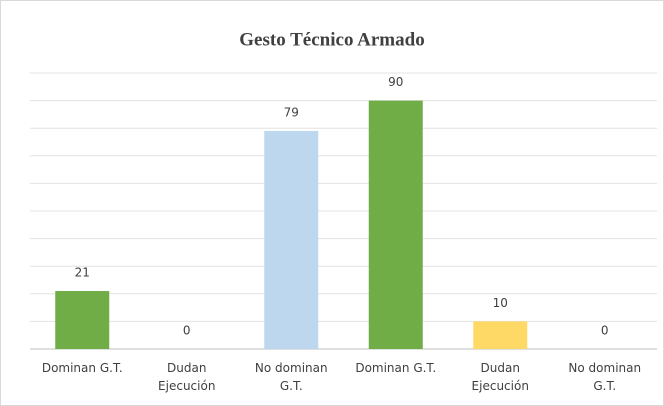  What do you see at coordinates (331, 39) in the screenshot?
I see `chart-title: Gesto Técnico Armado` at bounding box center [331, 39].